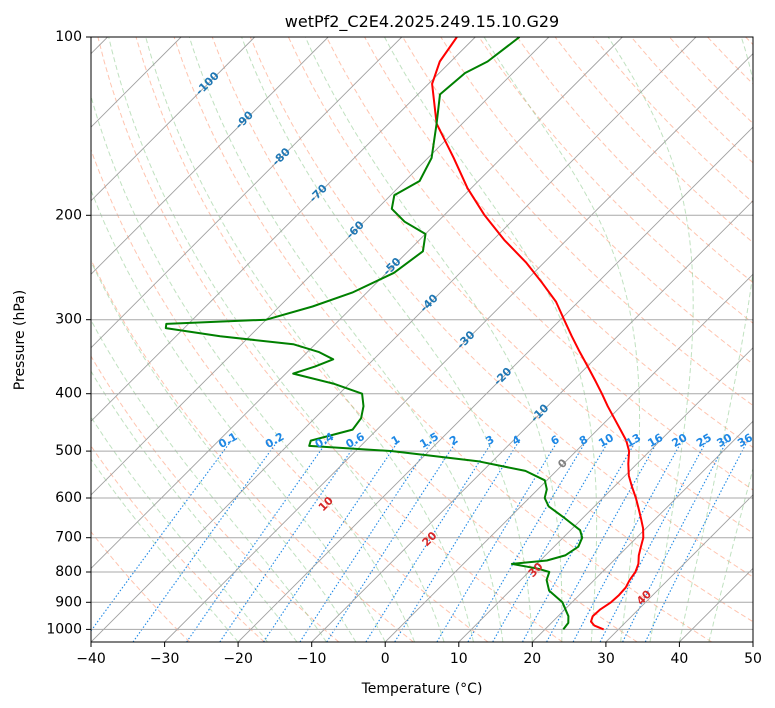  Describe the element at coordinates (422, 689) in the screenshot. I see `x-axis-label: Temperature (°C)` at that location.